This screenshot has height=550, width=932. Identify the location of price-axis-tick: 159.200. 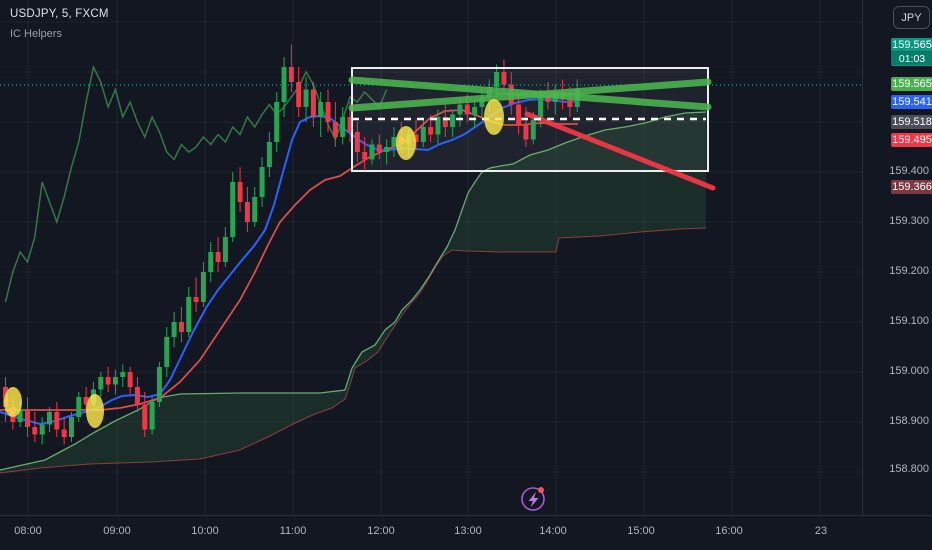
(909, 271).